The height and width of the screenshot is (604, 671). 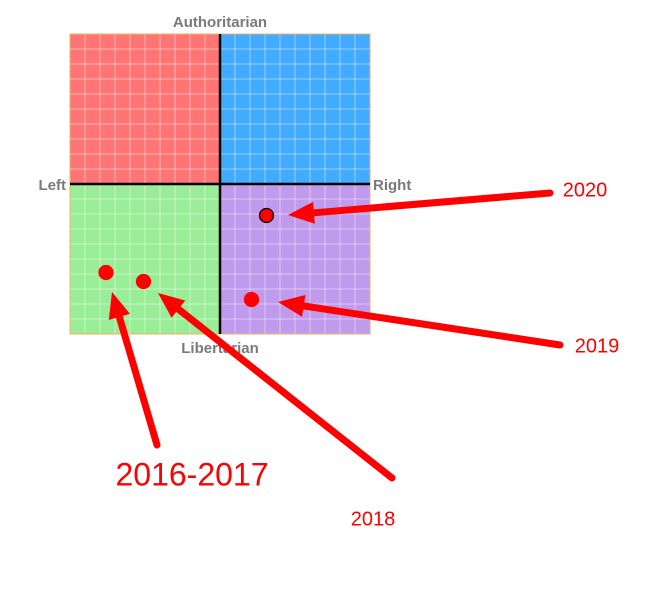 I want to click on point-label: 2016-2017, so click(x=191, y=474).